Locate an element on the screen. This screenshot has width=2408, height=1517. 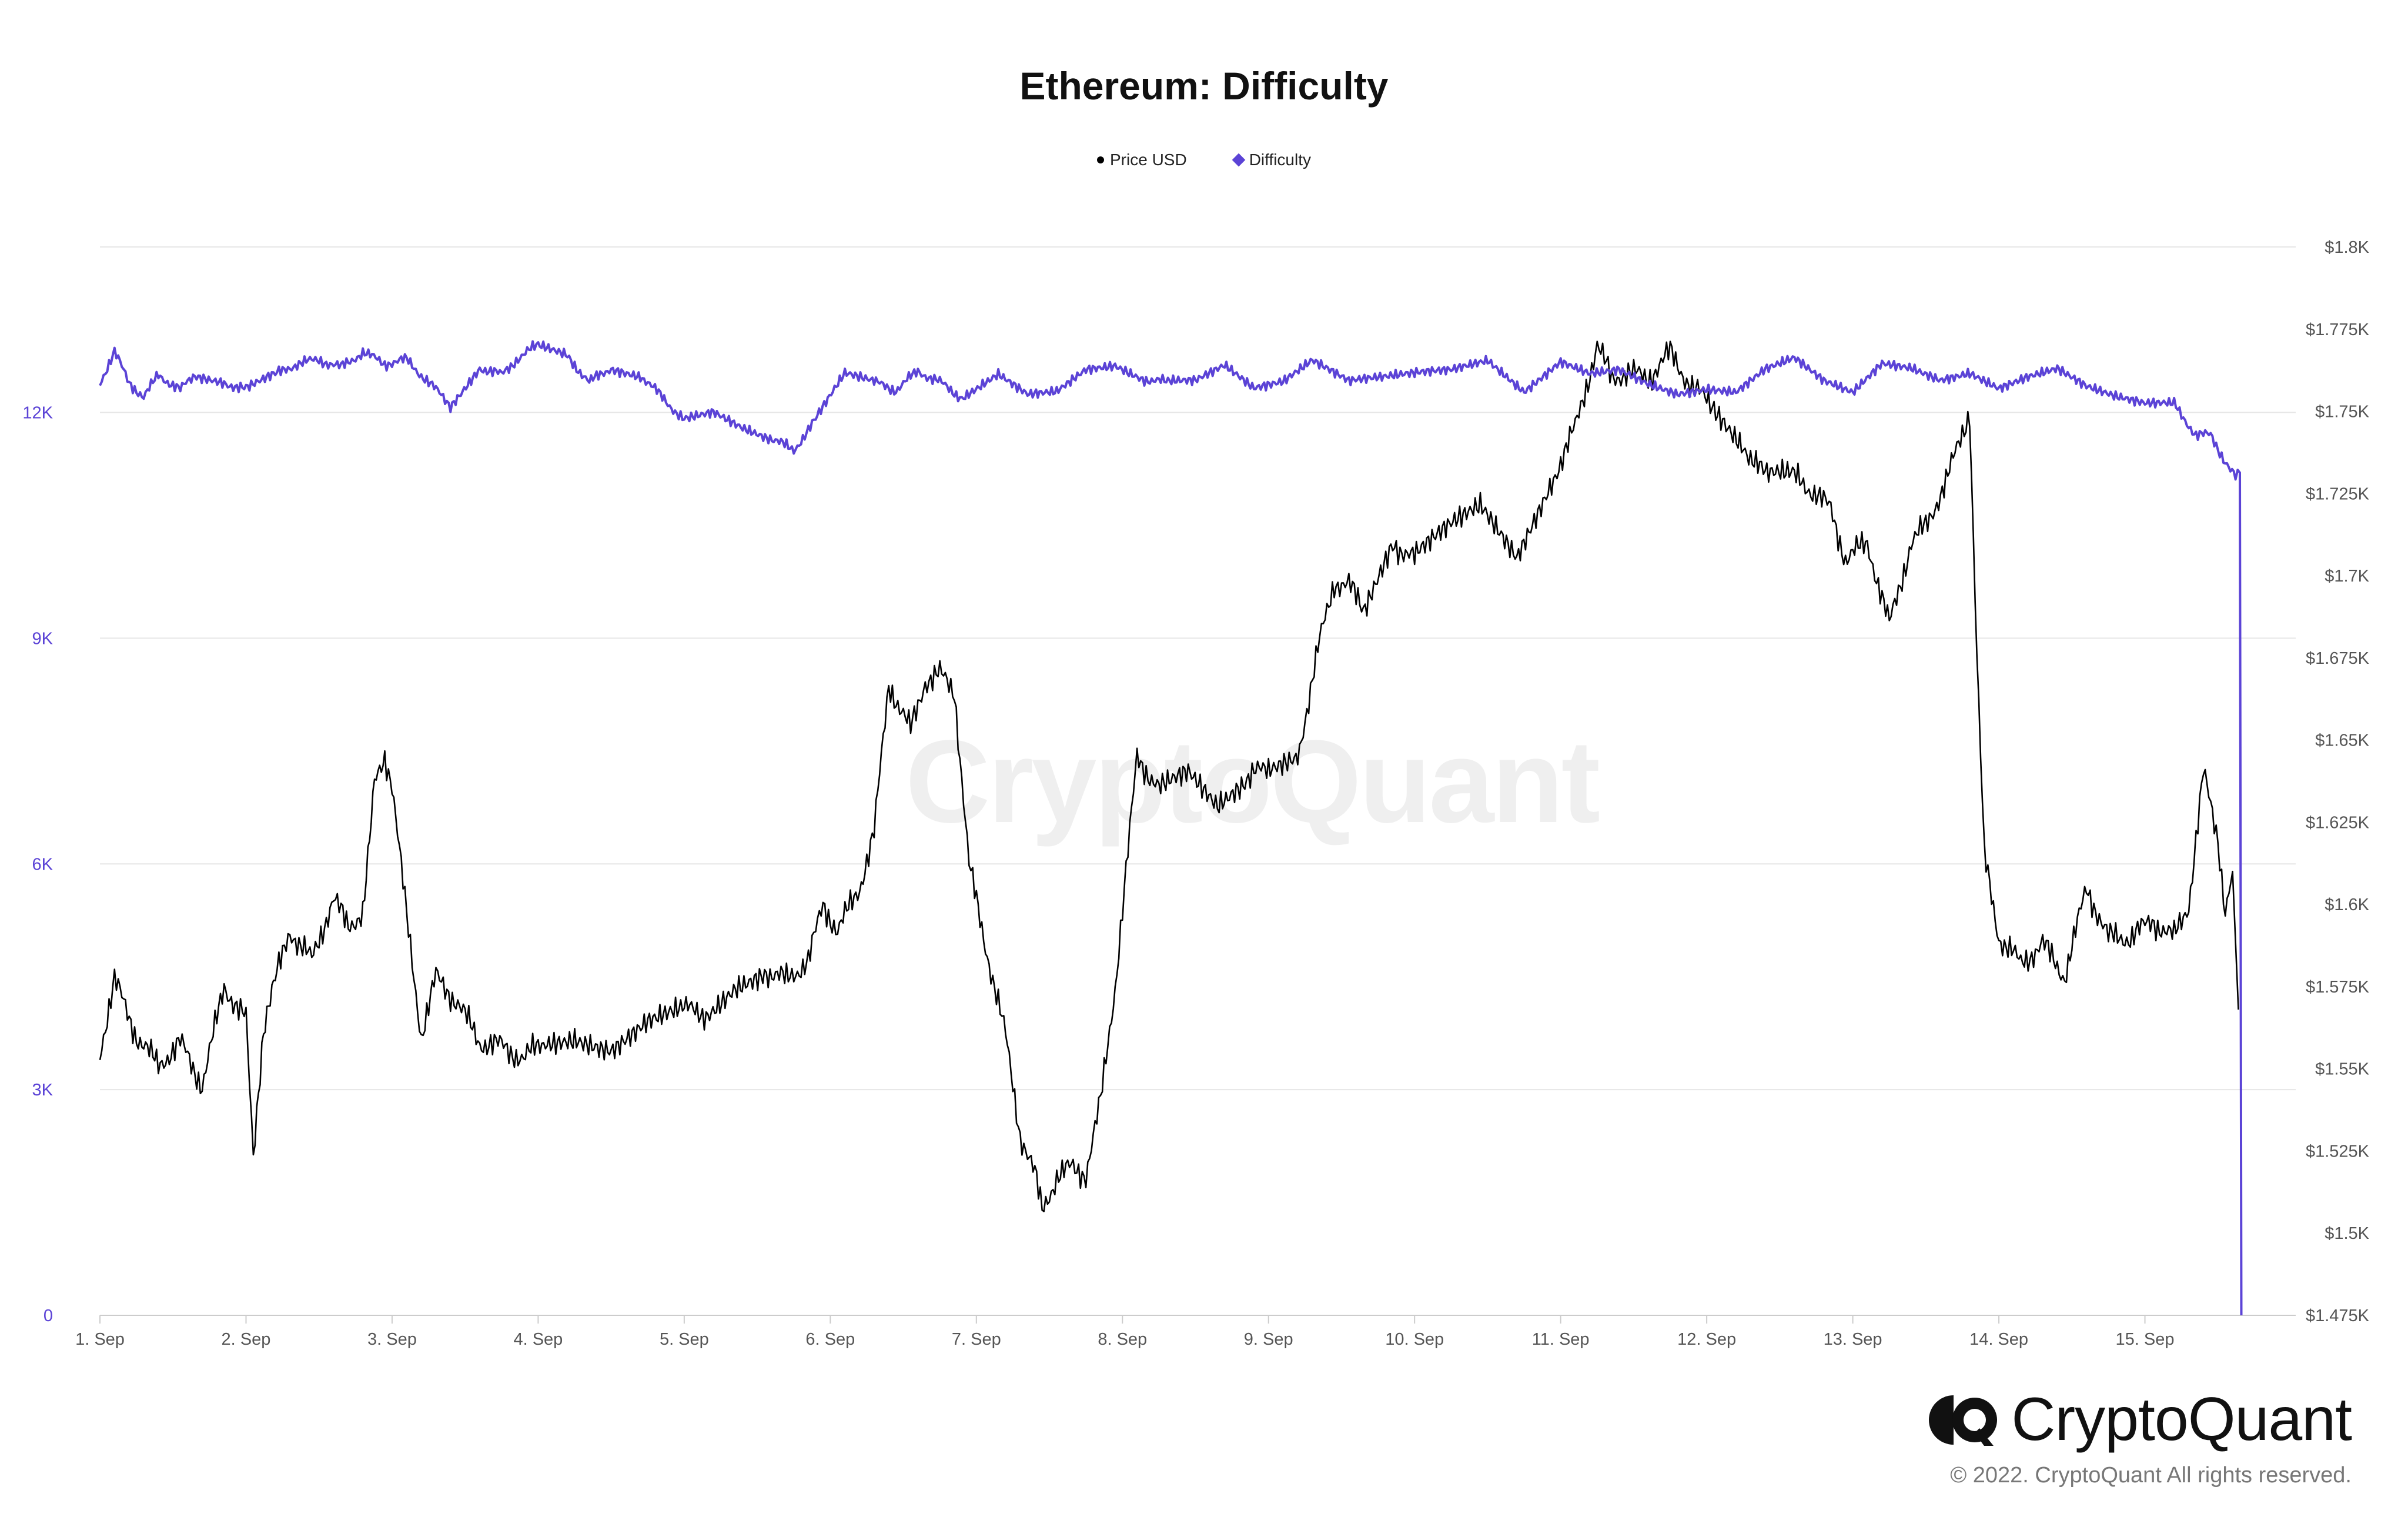
x-tick-label: 6. Sep is located at coordinates (830, 1340).